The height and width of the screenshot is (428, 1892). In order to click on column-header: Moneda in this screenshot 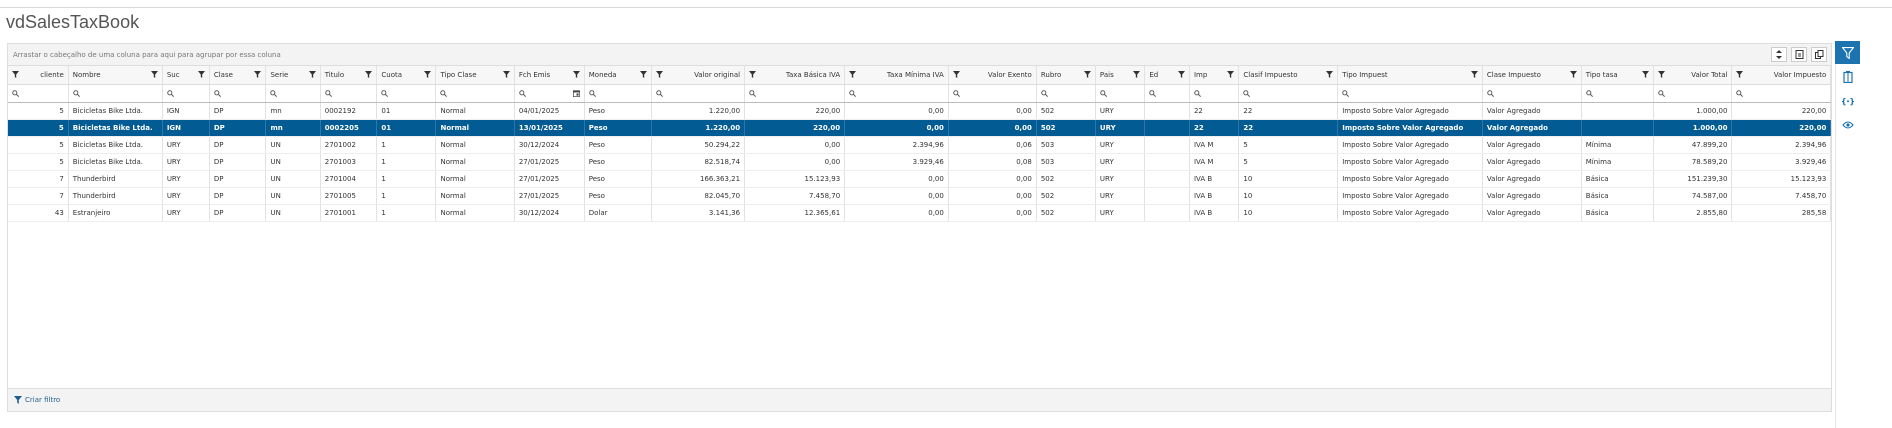, I will do `click(618, 75)`.